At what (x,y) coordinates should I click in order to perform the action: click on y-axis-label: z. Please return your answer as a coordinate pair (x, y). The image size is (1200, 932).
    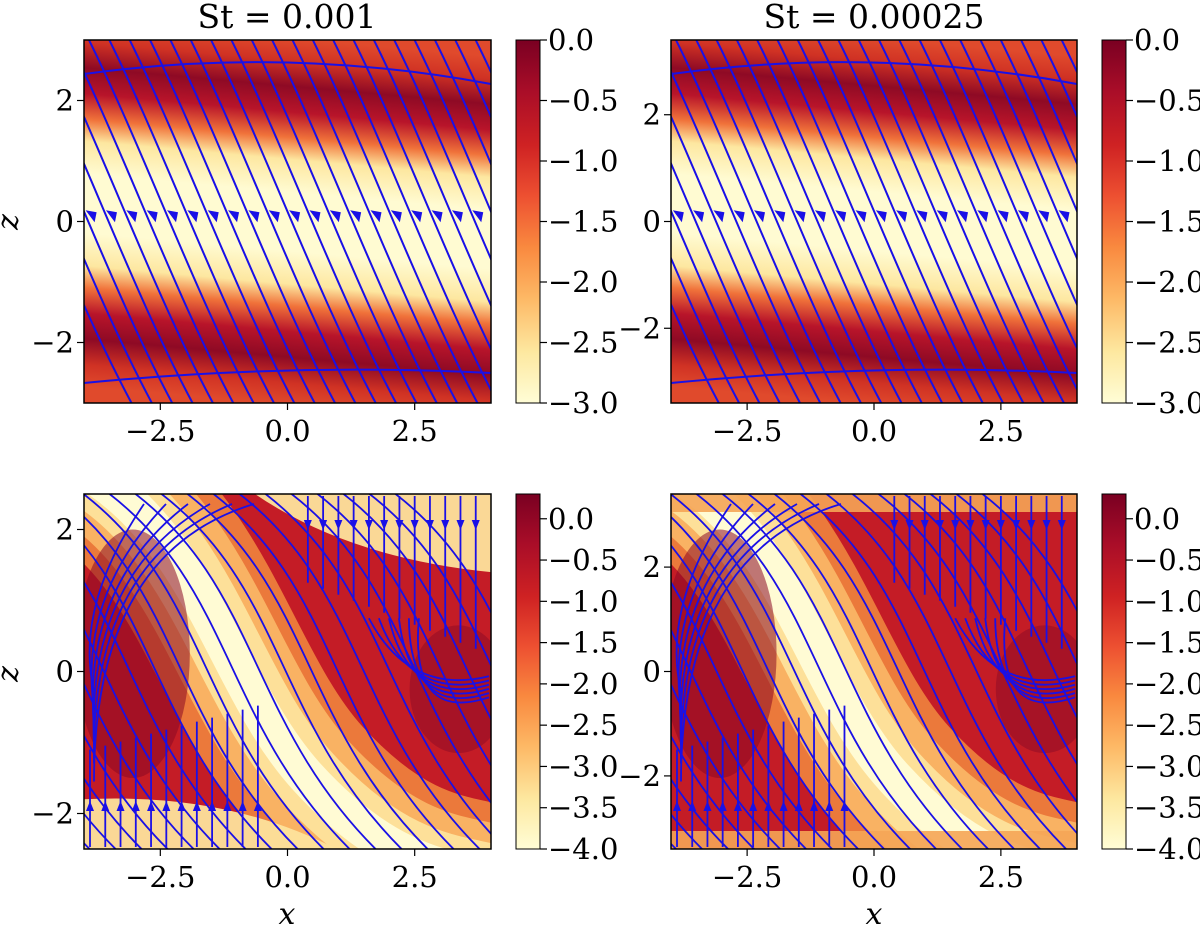
    Looking at the image, I should click on (13, 674).